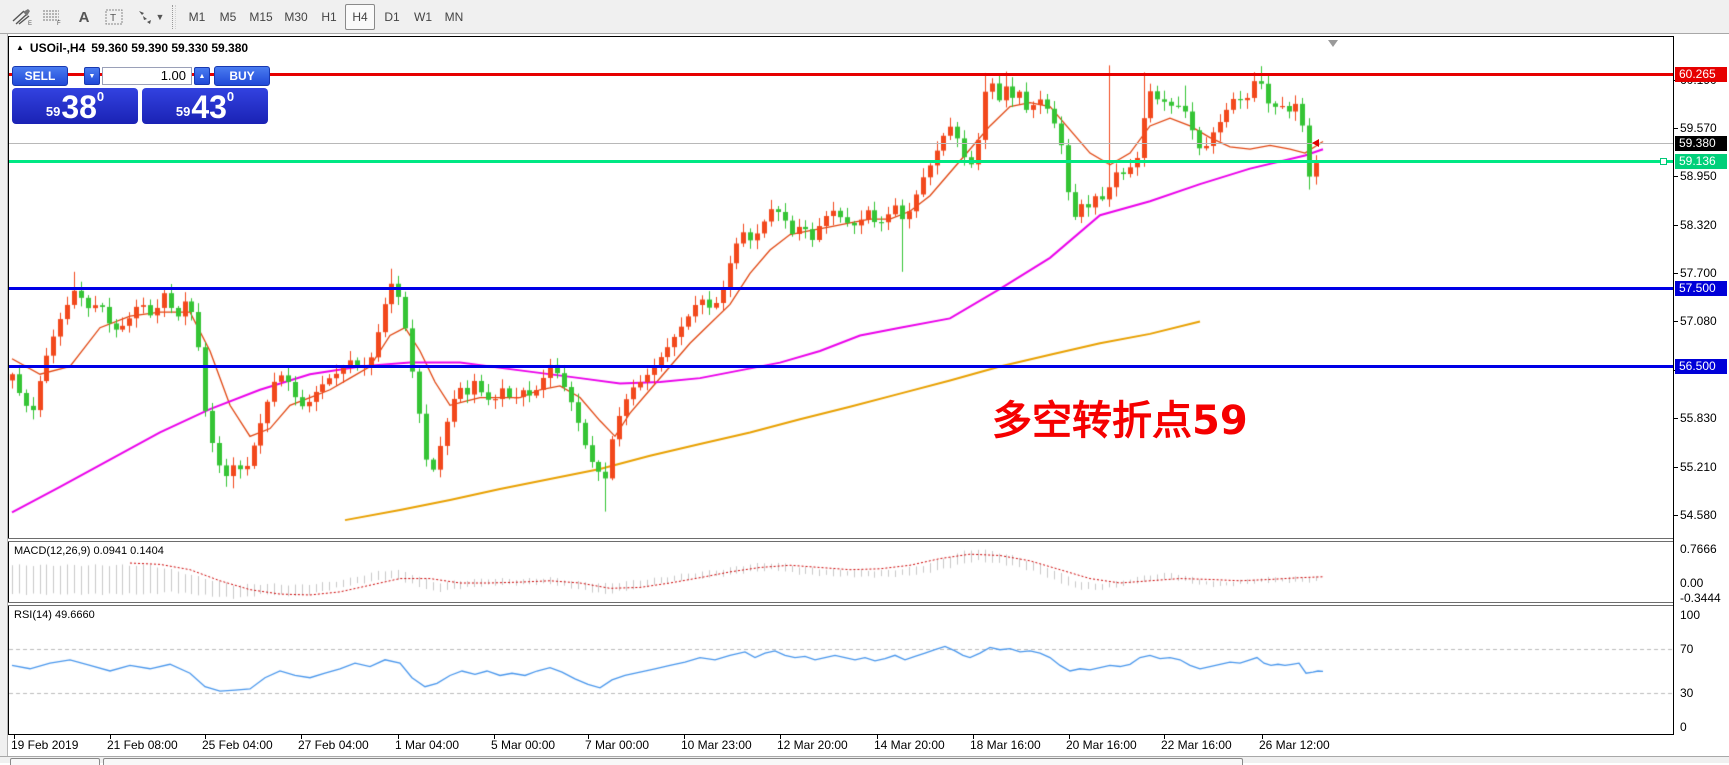  What do you see at coordinates (59, 23) in the screenshot?
I see `svg-text: F` at bounding box center [59, 23].